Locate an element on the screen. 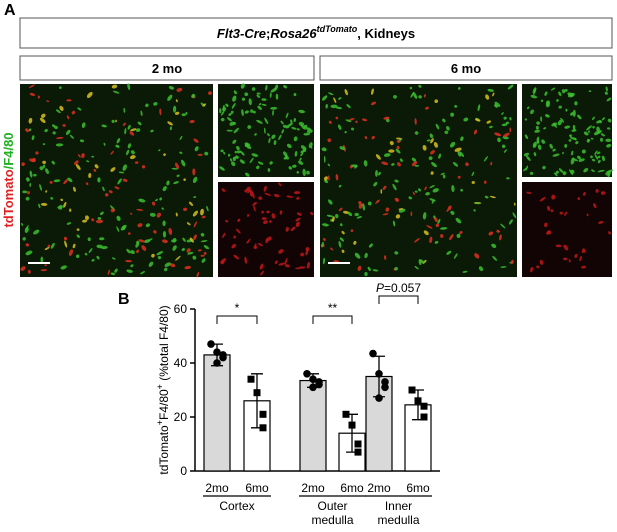 Image resolution: width=617 pixels, height=532 pixels. significance-label: ** is located at coordinates (333, 308).